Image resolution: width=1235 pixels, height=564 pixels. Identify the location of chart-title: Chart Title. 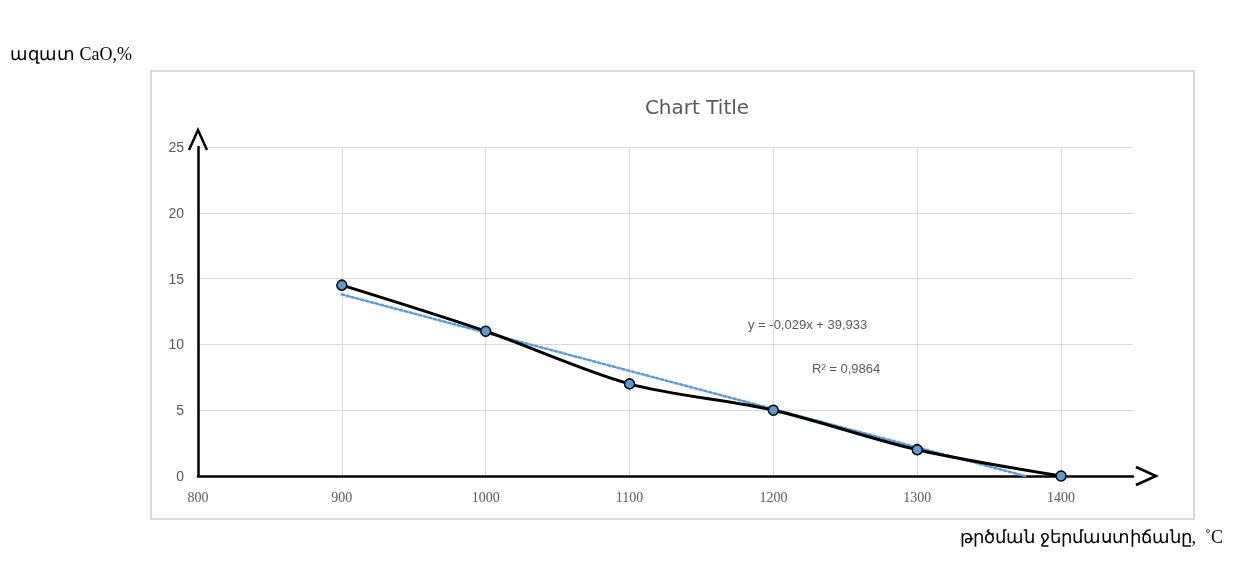
(697, 107).